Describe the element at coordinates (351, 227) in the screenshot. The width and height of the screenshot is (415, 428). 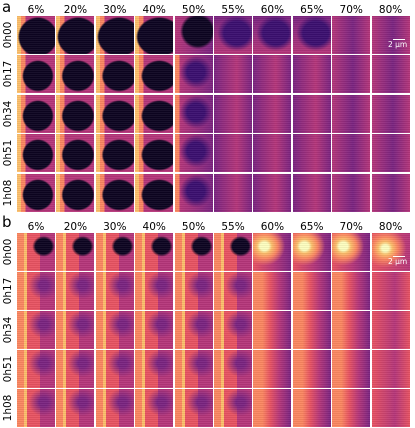
I see `column-label: 70%` at that location.